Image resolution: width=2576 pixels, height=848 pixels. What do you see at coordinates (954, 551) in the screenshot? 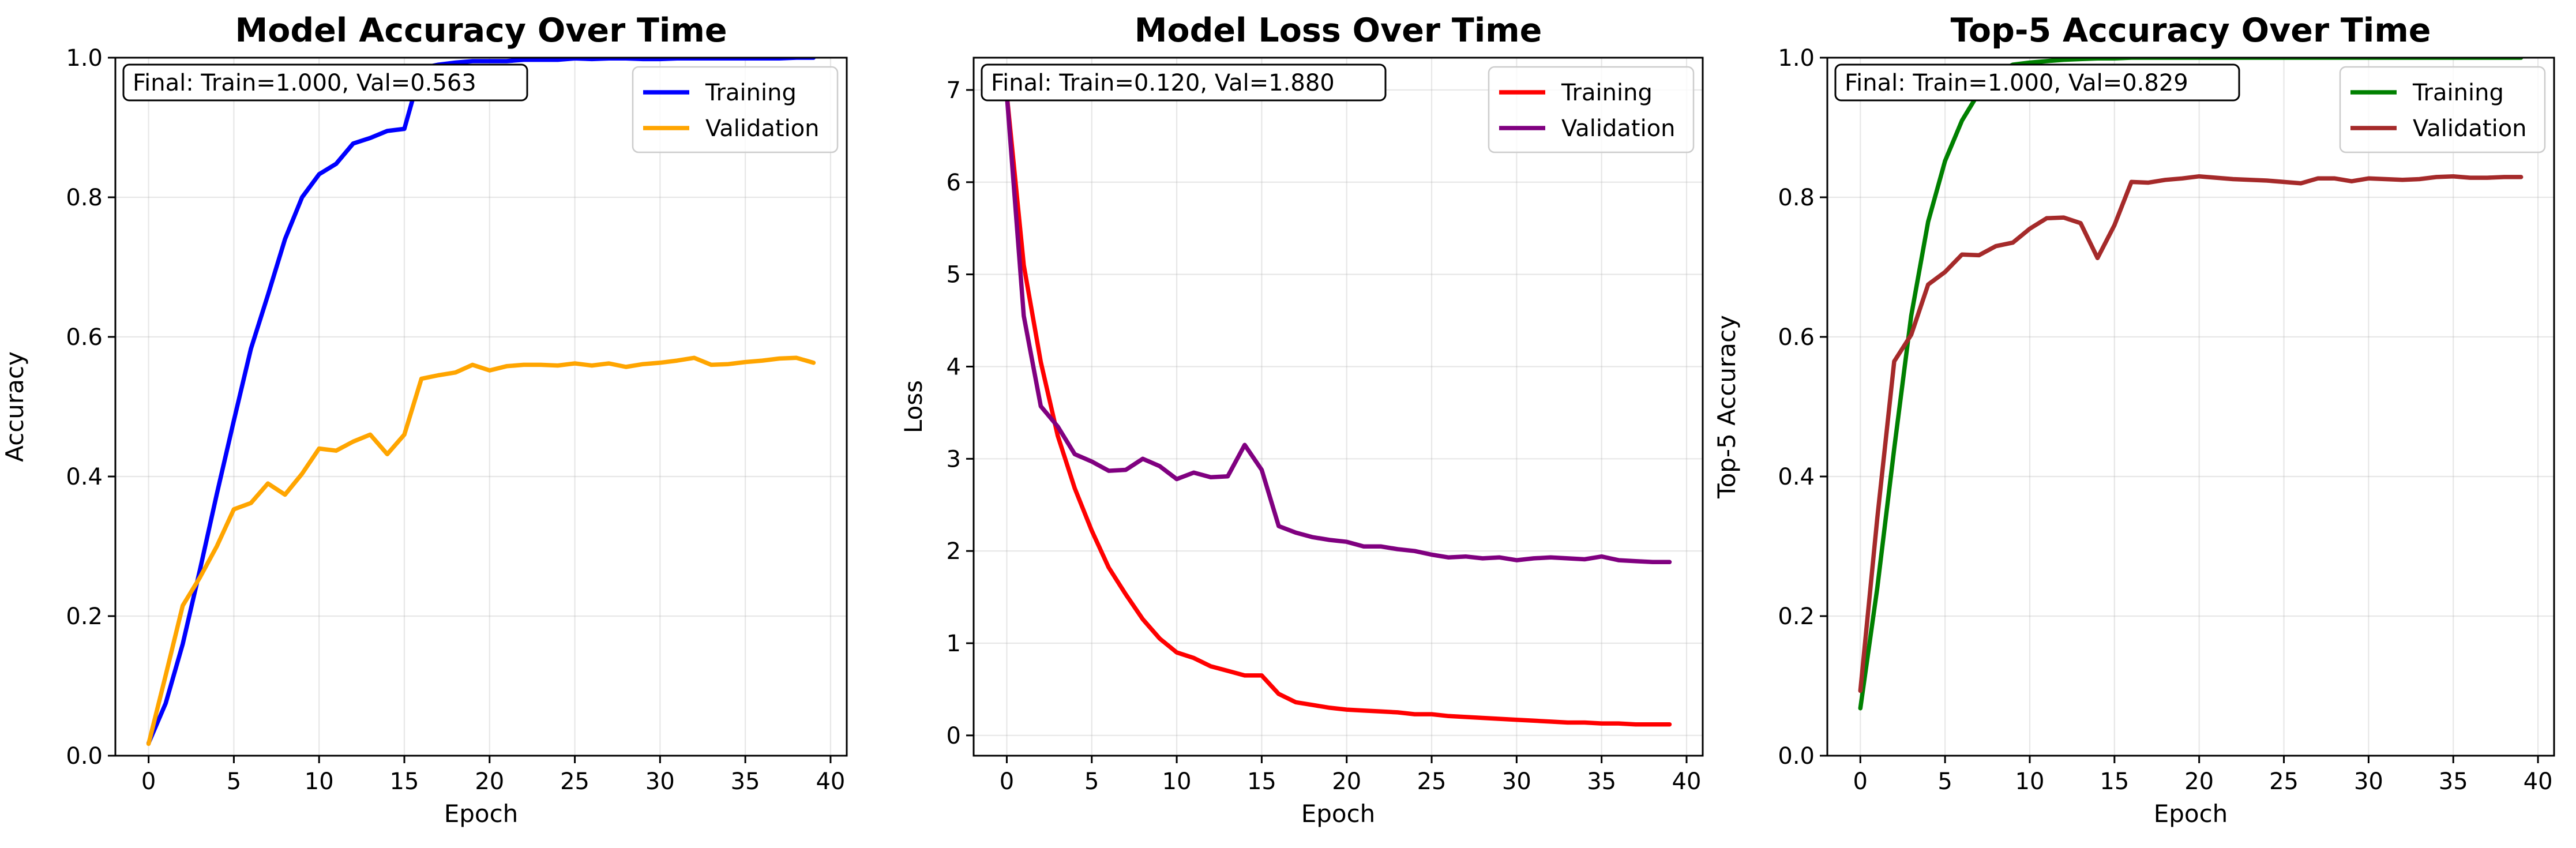
I see `y-tick-label: 2` at bounding box center [954, 551].